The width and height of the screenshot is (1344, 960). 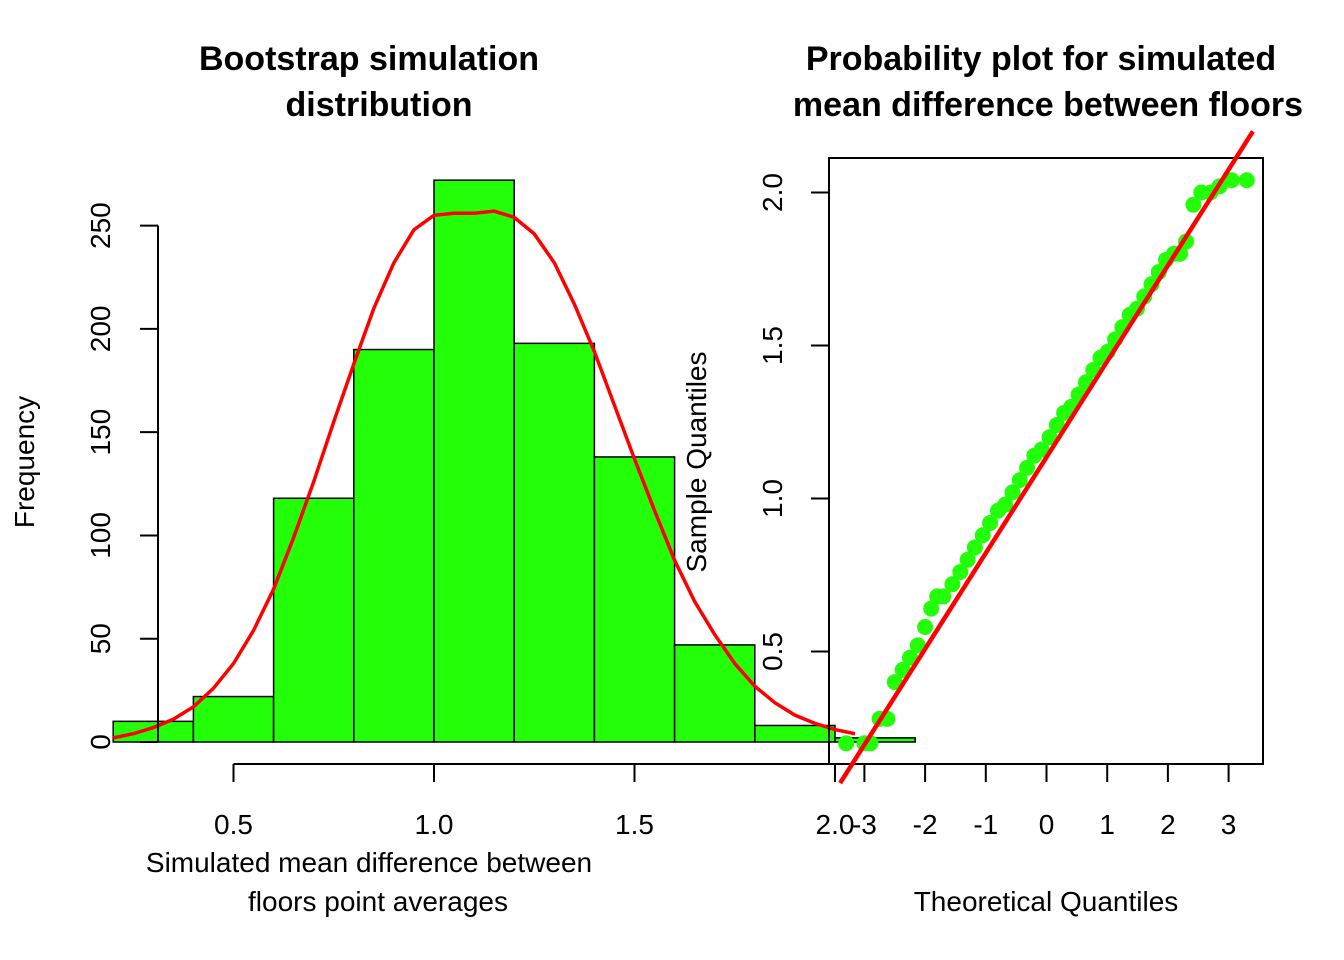 I want to click on qq-x-axis: -3 -2 -1 0 1 2 3, so click(x=1044, y=801).